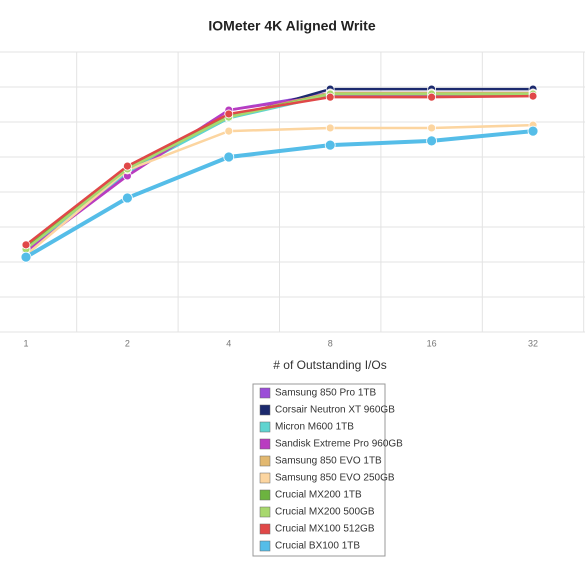 The height and width of the screenshot is (585, 585). I want to click on legend-label: Crucial BX100 1TB, so click(317, 546).